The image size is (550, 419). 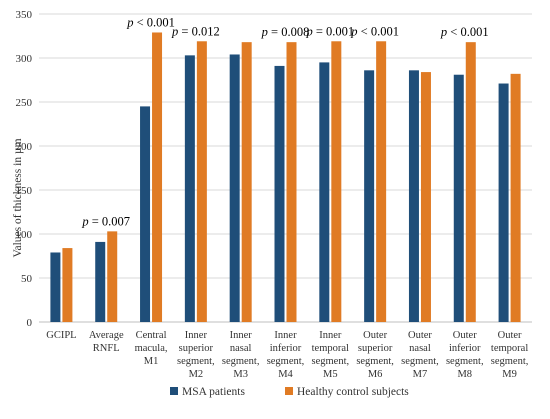 What do you see at coordinates (464, 374) in the screenshot?
I see `x-category-label-line: M8` at bounding box center [464, 374].